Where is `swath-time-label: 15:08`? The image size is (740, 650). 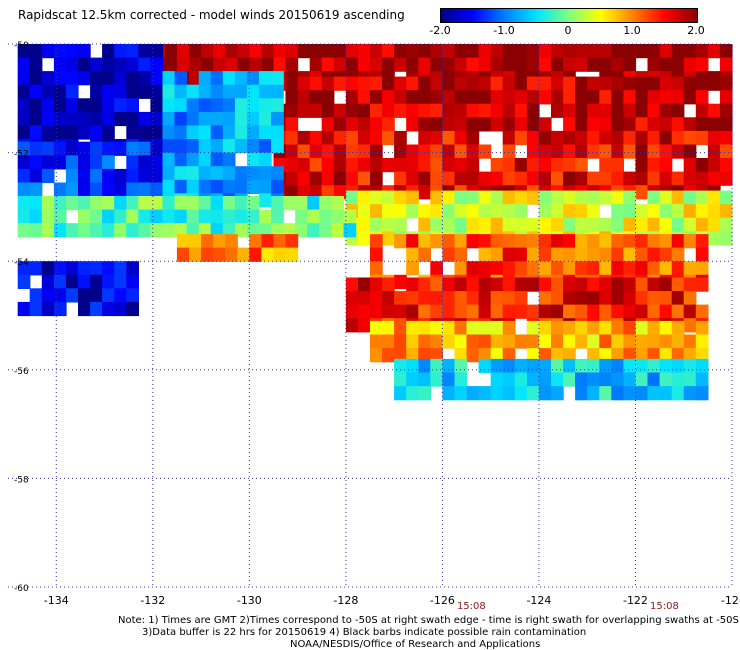
swath-time-label: 15:08 is located at coordinates (471, 606).